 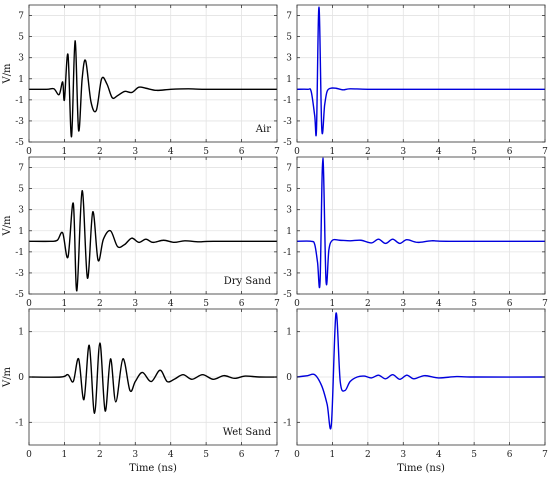 What do you see at coordinates (248, 281) in the screenshot?
I see `panel-label: Dry Sand` at bounding box center [248, 281].